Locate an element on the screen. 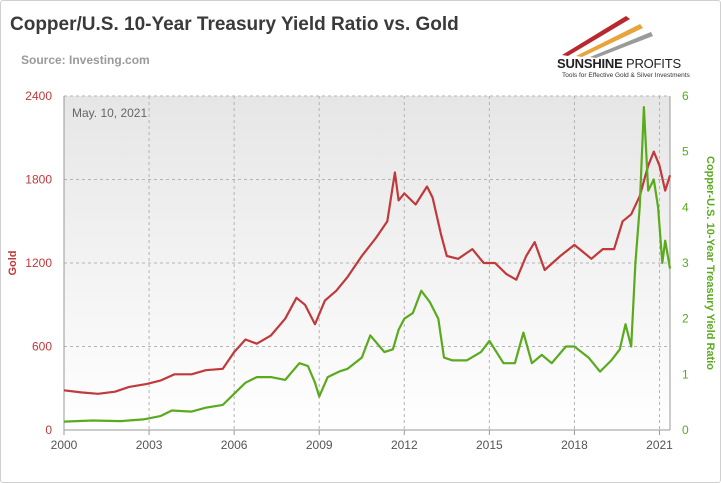 This screenshot has height=483, width=721. y-right-tick-label: 1 is located at coordinates (685, 374).